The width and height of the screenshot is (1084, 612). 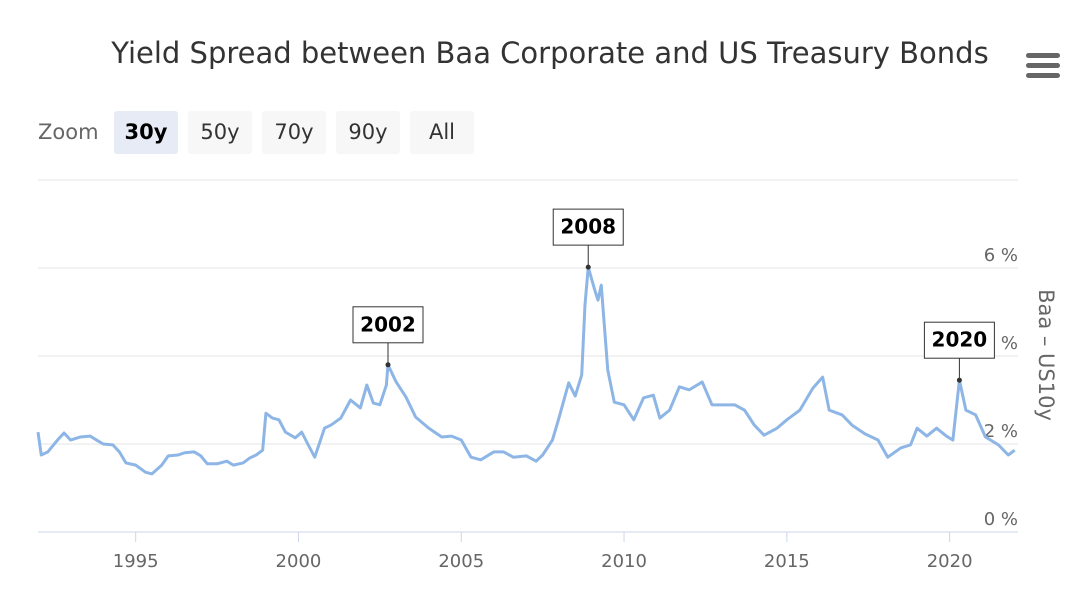 What do you see at coordinates (1046, 355) in the screenshot?
I see `y-axis-title: Baa – US10y` at bounding box center [1046, 355].